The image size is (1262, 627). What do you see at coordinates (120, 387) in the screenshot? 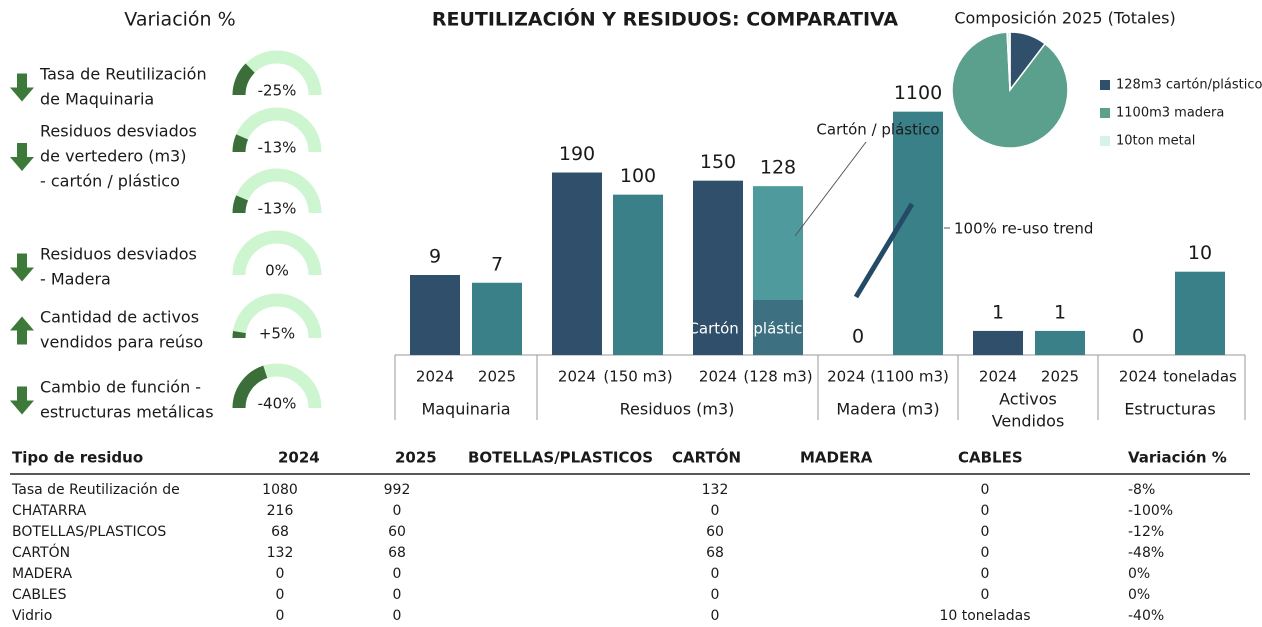
I see `gauge-item-label: Cambio de función -` at bounding box center [120, 387].